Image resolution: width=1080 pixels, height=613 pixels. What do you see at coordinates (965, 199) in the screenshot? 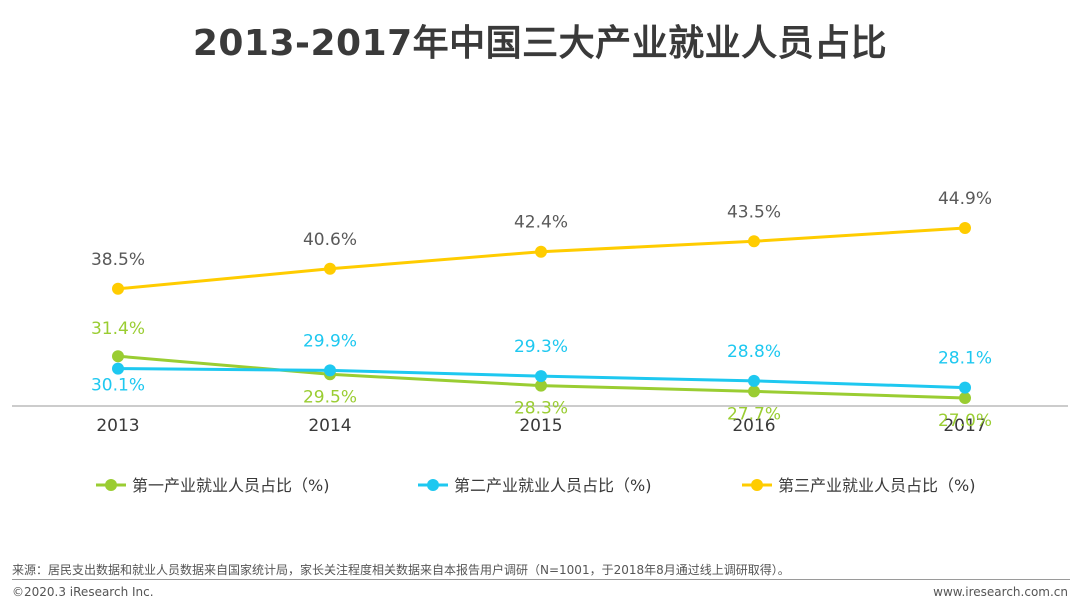
I see `data-label: 44.9%` at bounding box center [965, 199].